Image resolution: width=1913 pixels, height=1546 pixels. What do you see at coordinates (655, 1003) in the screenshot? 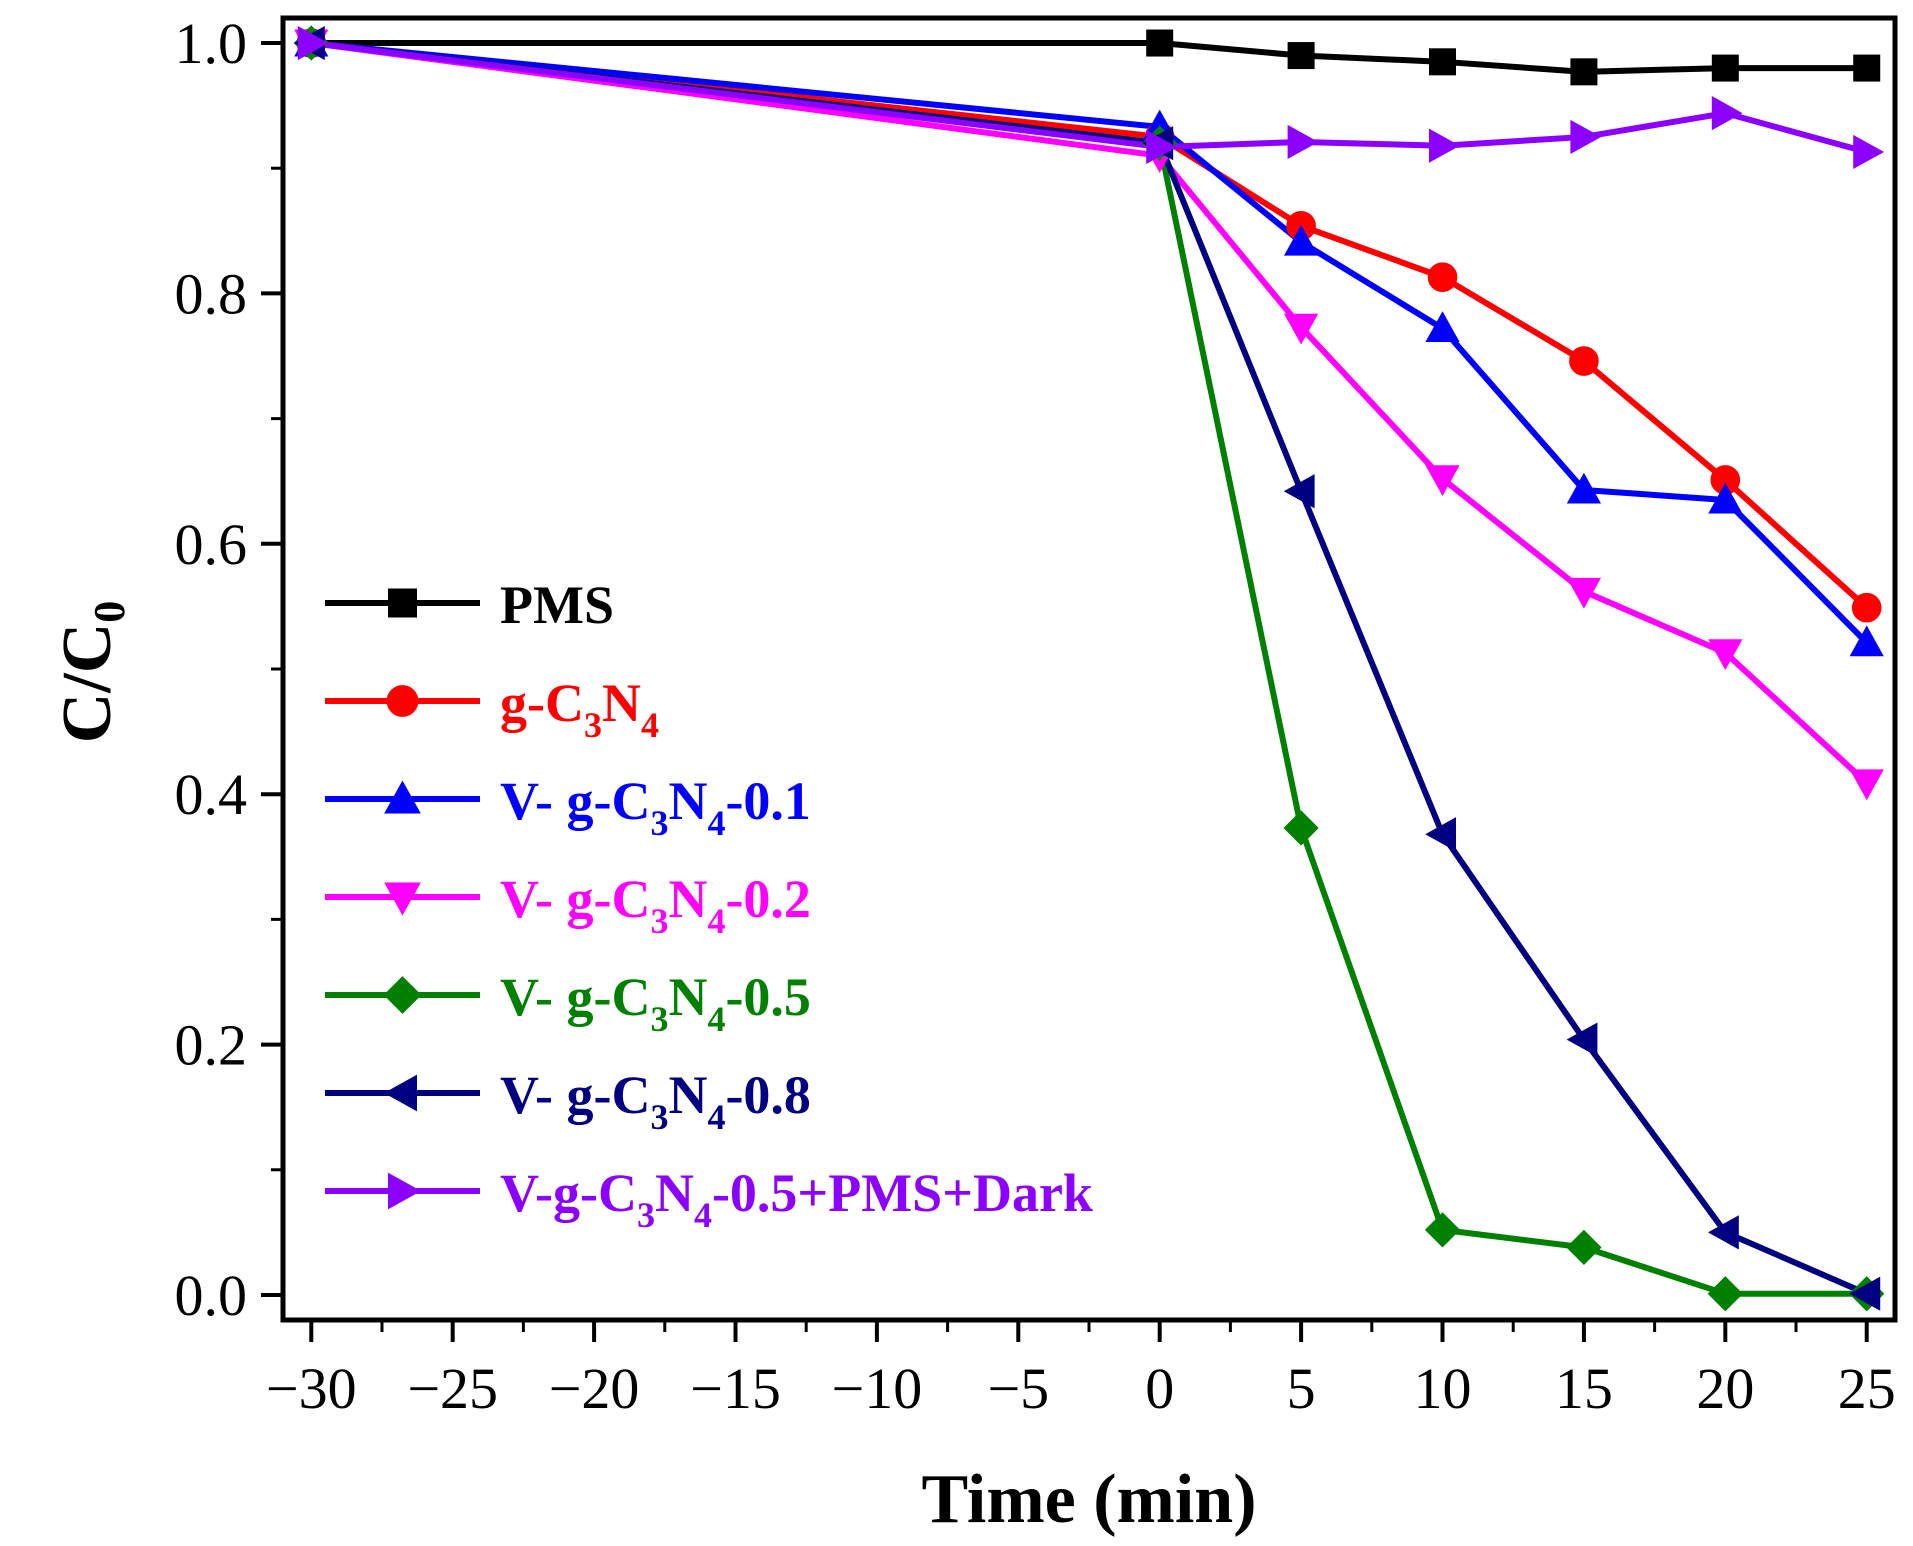
I see `legend-label: V- g-C3N4-0.5` at bounding box center [655, 1003].